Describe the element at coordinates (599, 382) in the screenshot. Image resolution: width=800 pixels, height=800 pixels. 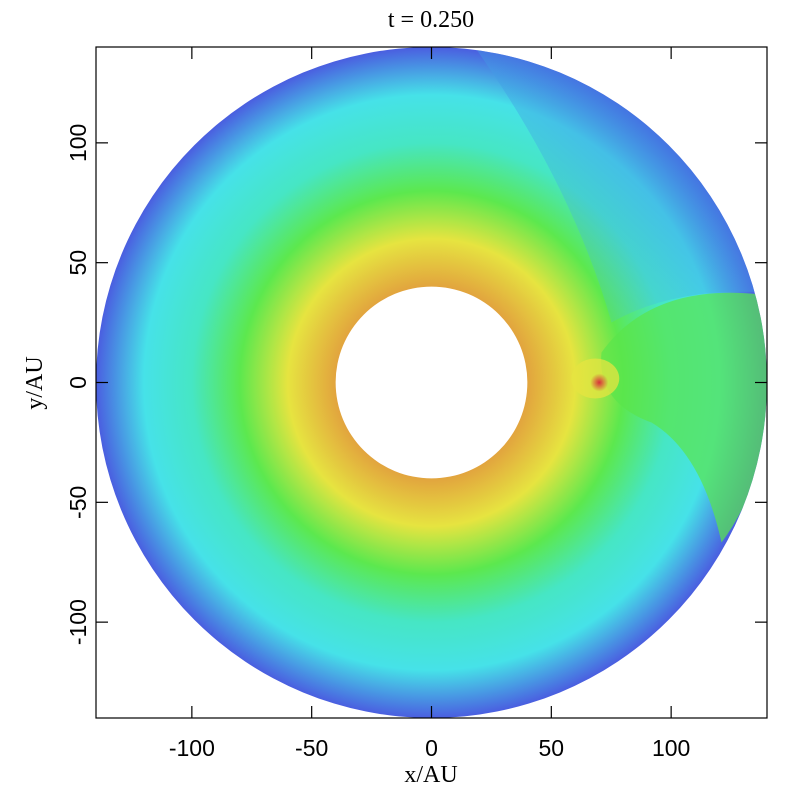
I see `planet` at that location.